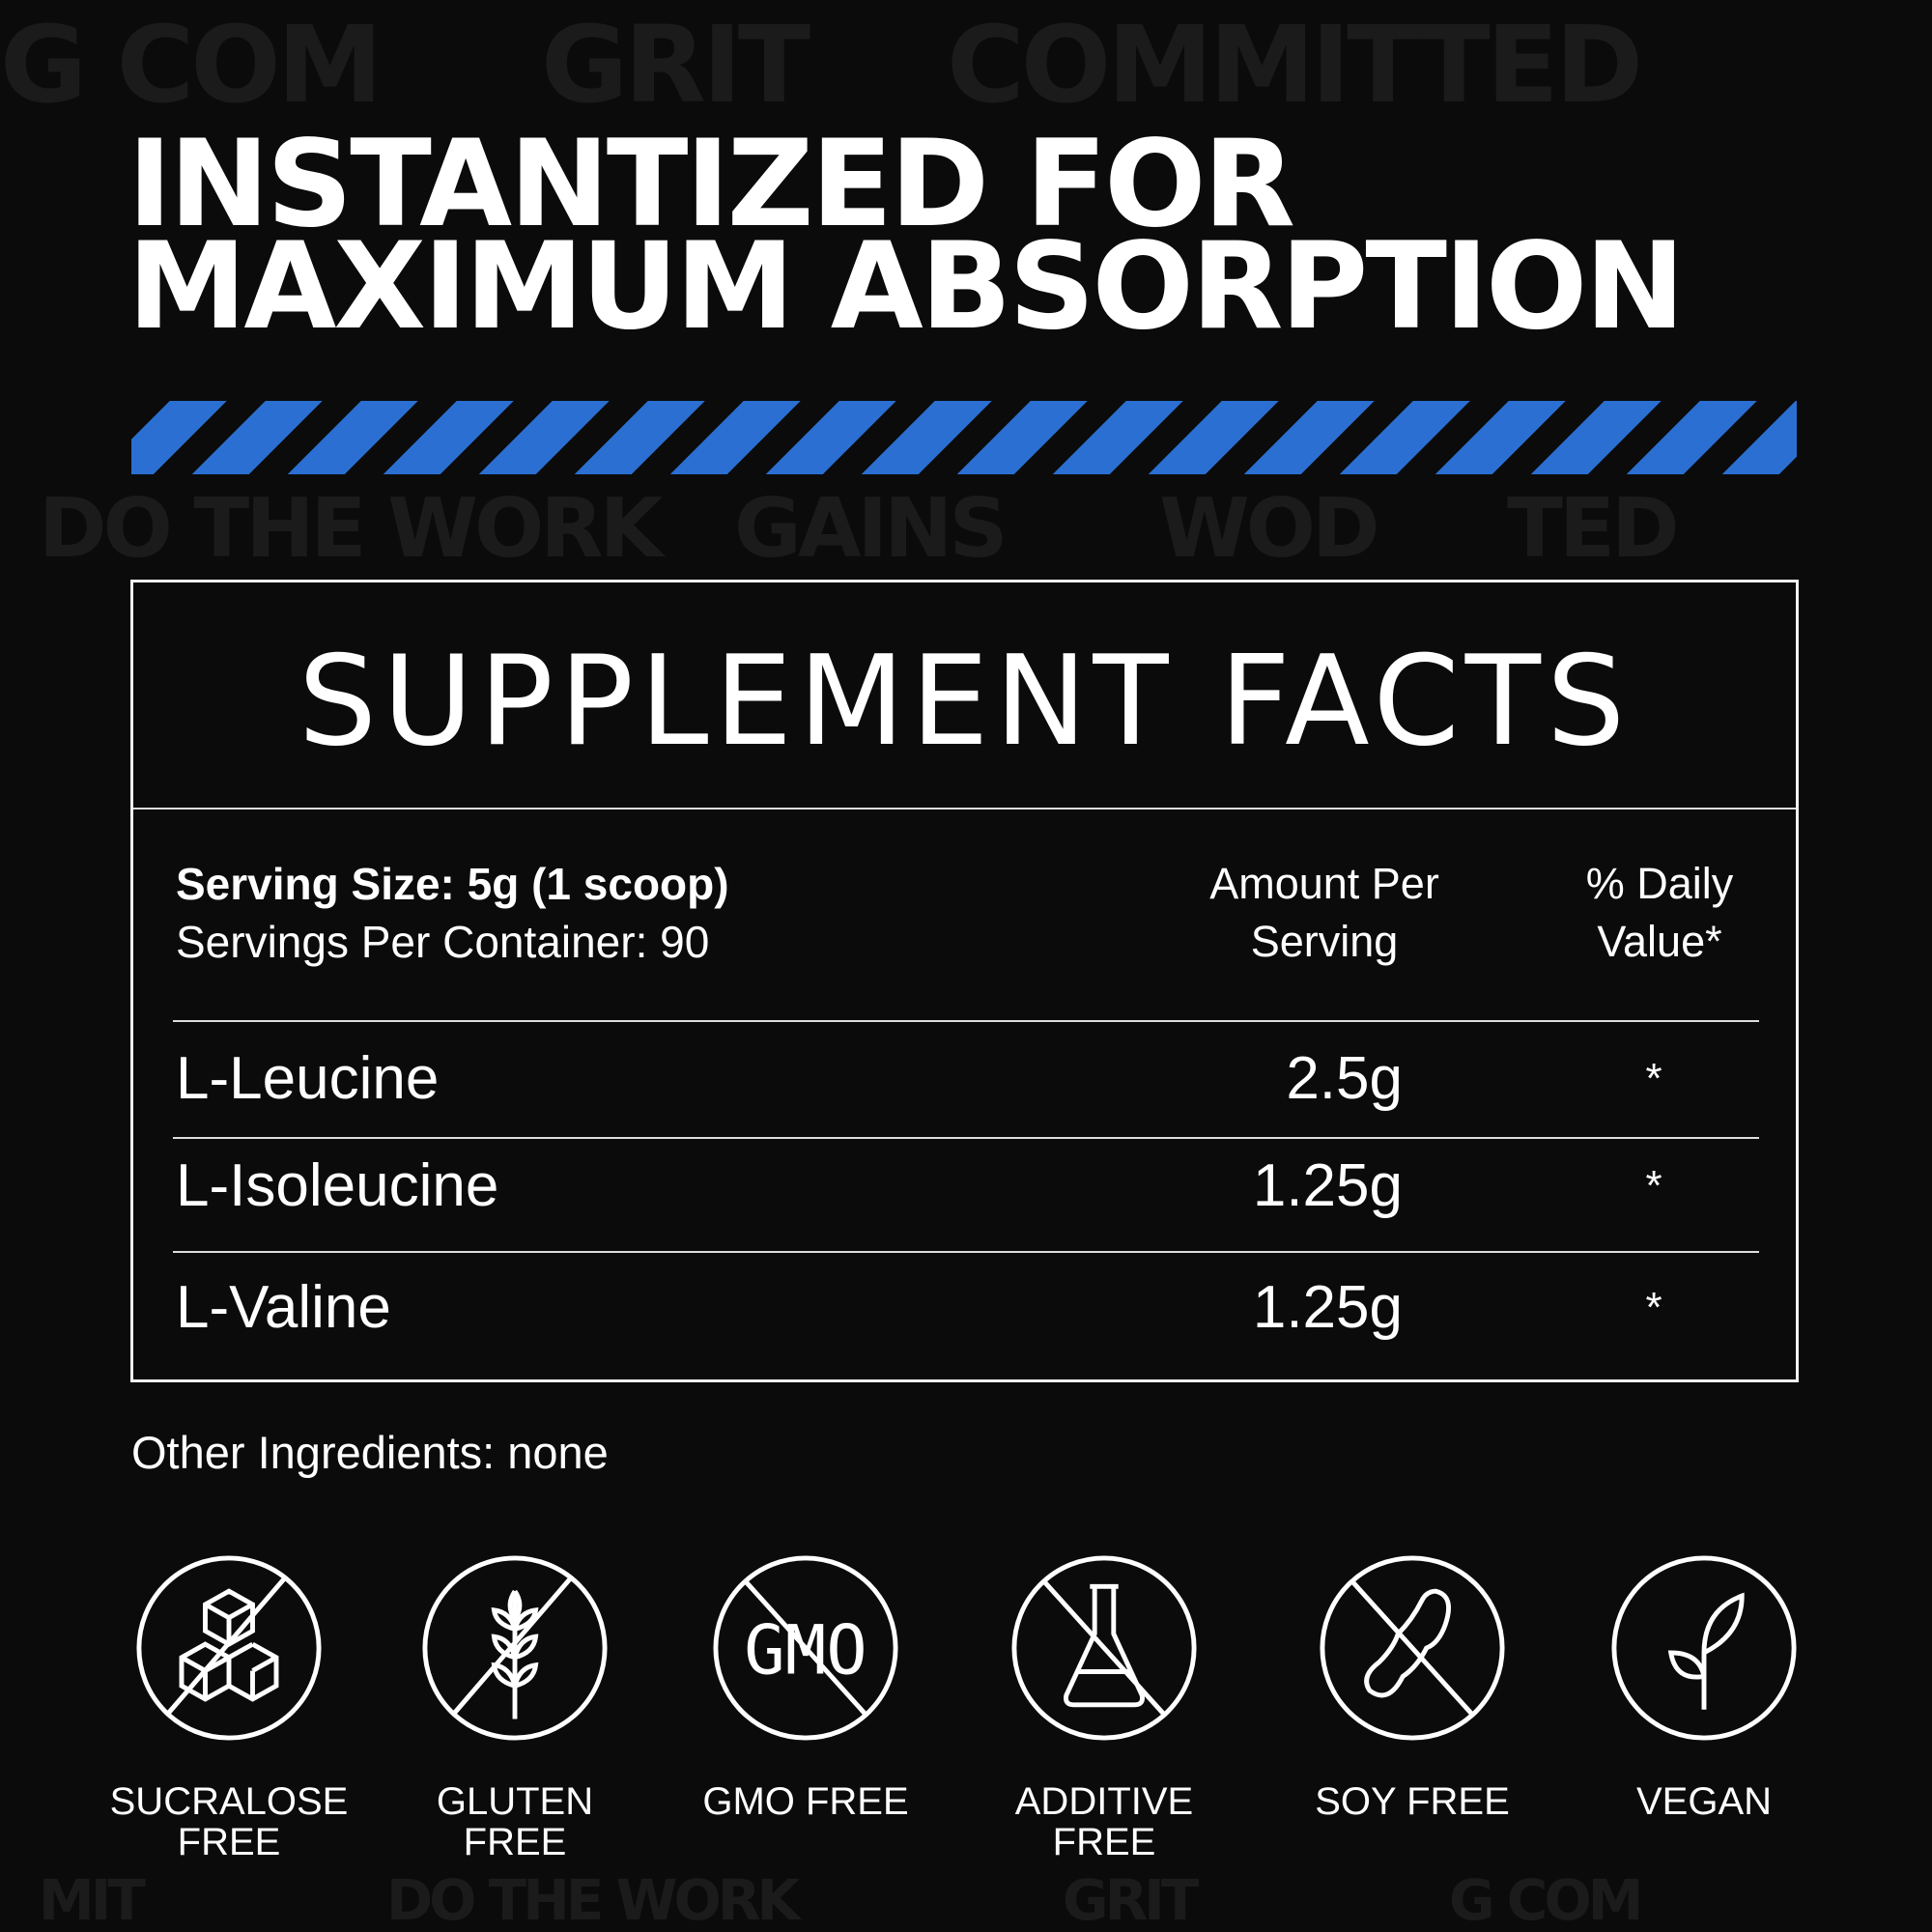  I want to click on badge-additive-free: ADDITIVE FREE, so click(1104, 1707).